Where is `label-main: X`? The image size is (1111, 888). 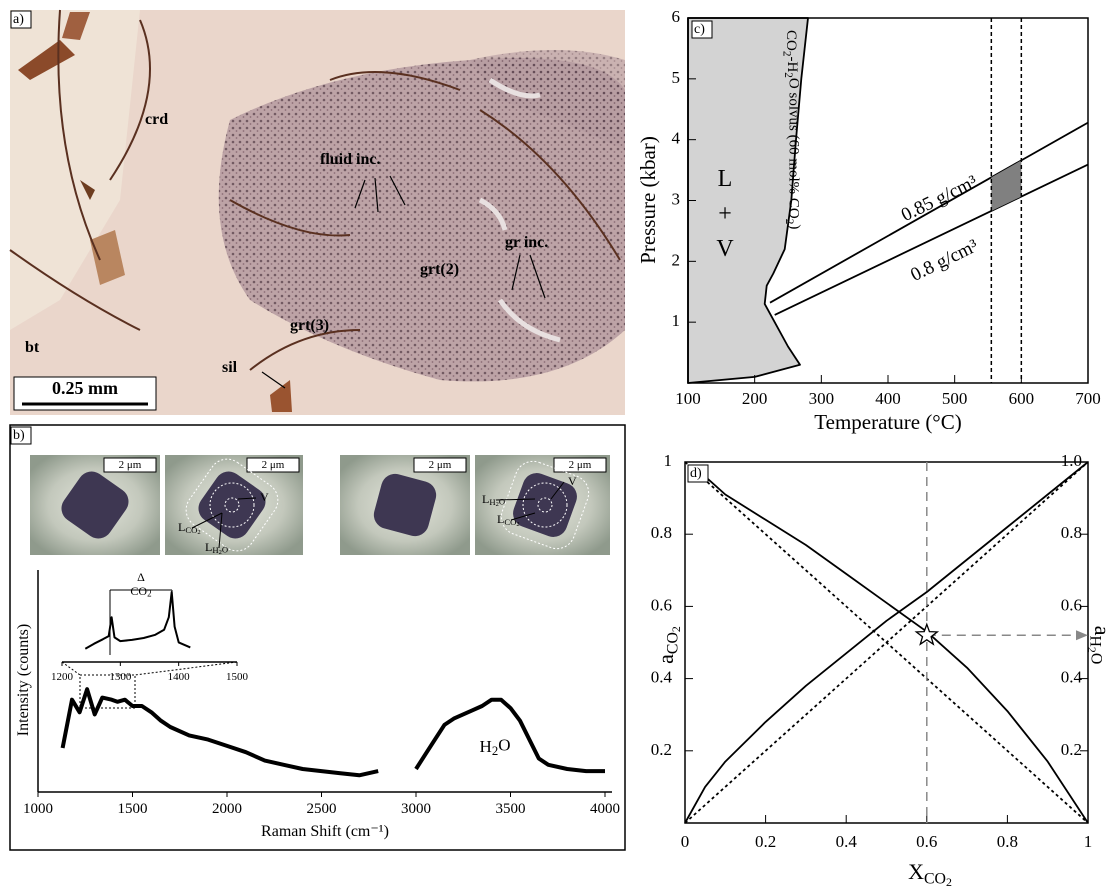
label-main: X is located at coordinates (916, 871).